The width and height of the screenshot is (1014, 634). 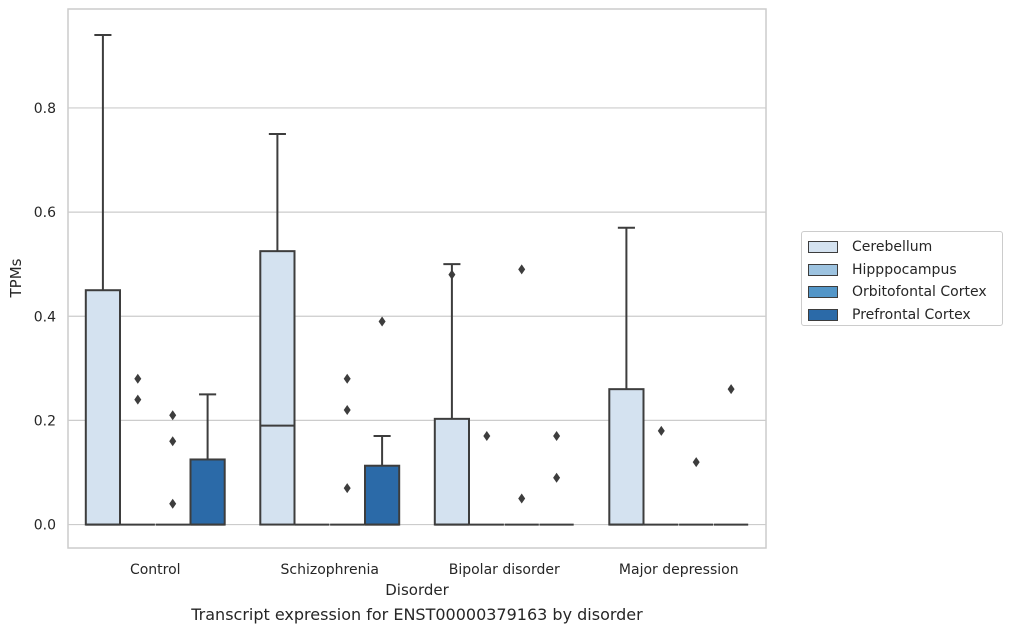 What do you see at coordinates (679, 570) in the screenshot?
I see `x-tick-label: Major depression` at bounding box center [679, 570].